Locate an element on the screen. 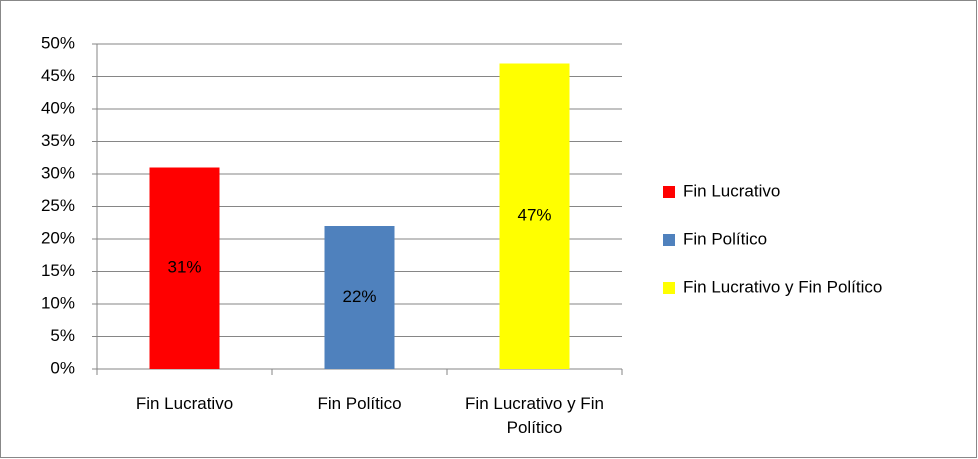 Image resolution: width=978 pixels, height=459 pixels. y-tick-label: 40% is located at coordinates (58, 107).